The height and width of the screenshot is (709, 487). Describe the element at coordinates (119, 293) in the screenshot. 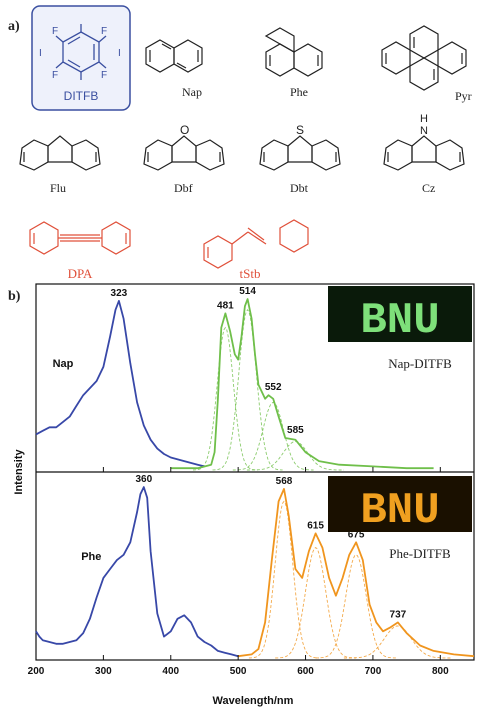

I see `peak-label-0-0: 323` at that location.